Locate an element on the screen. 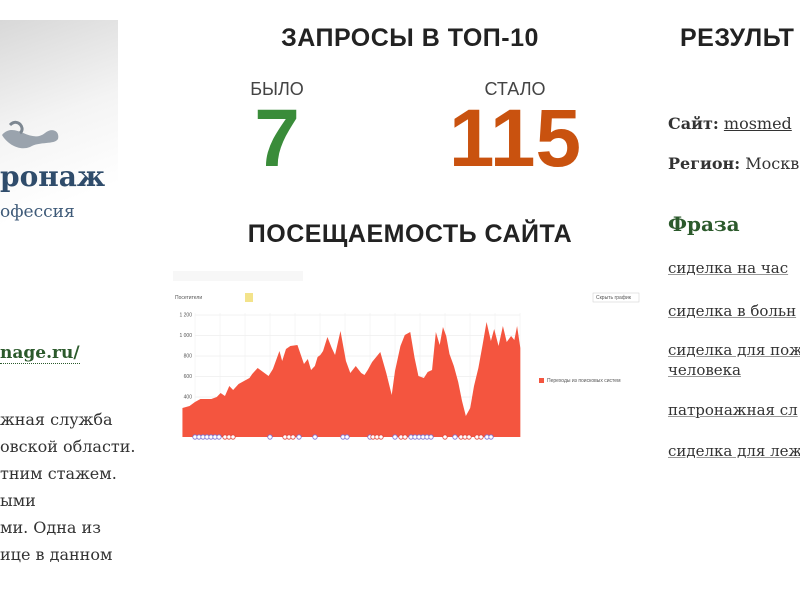  y-tick-label: 800 is located at coordinates (188, 357).